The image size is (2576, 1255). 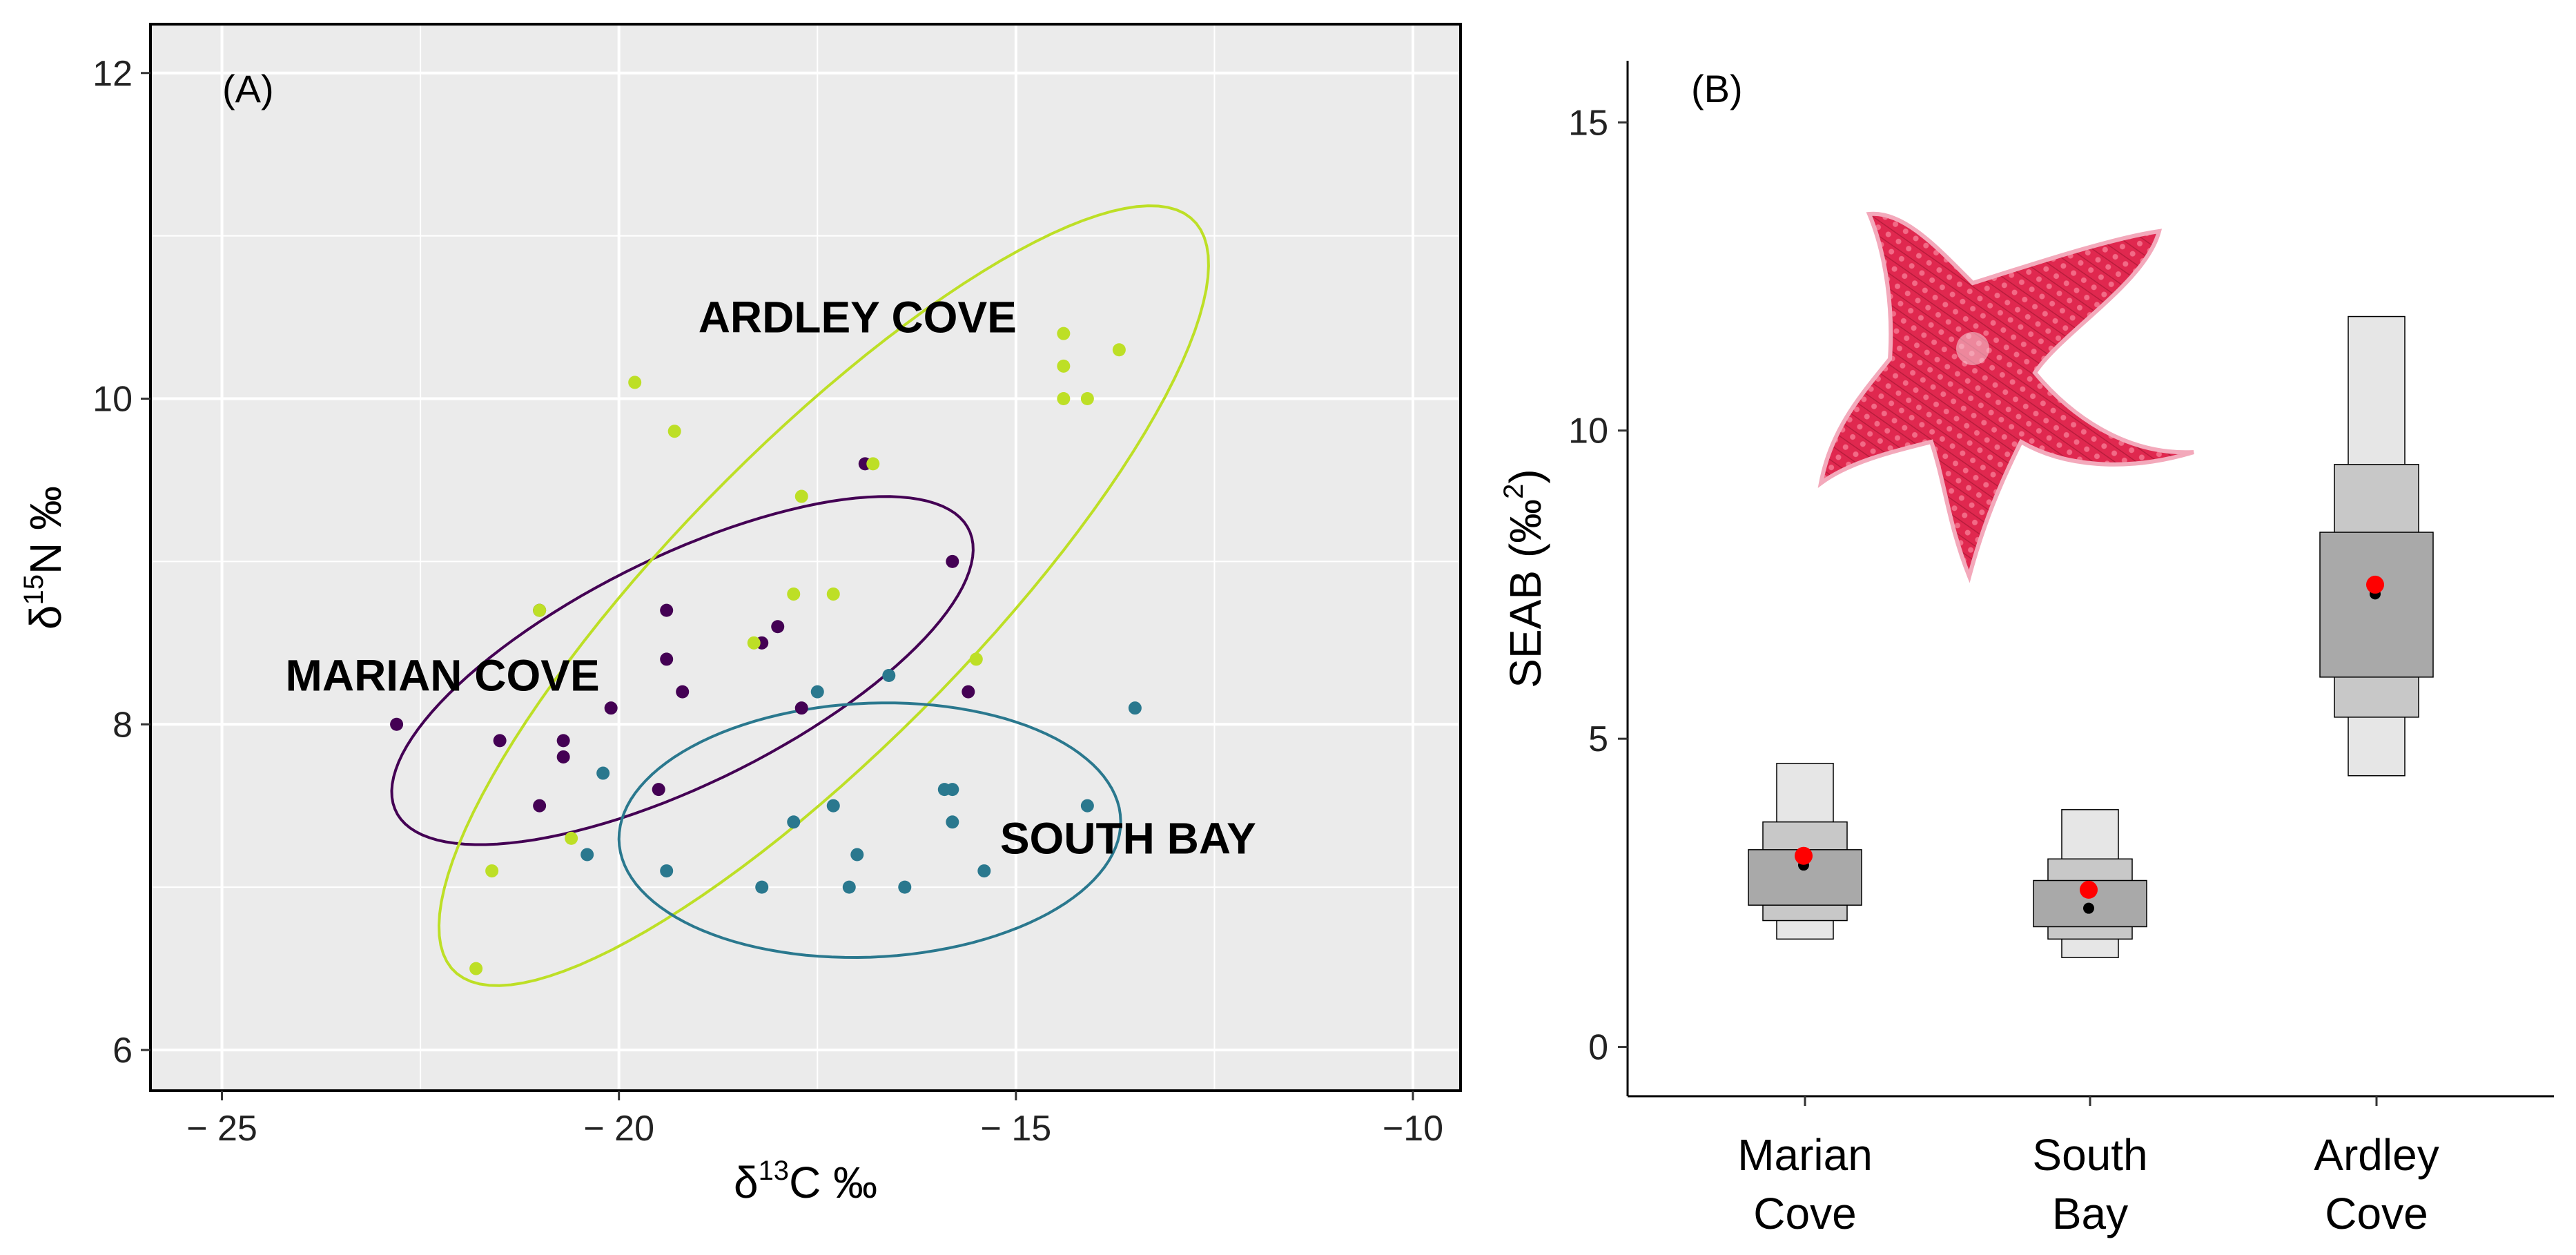 I want to click on y-title-rest: N ‰, so click(x=45, y=530).